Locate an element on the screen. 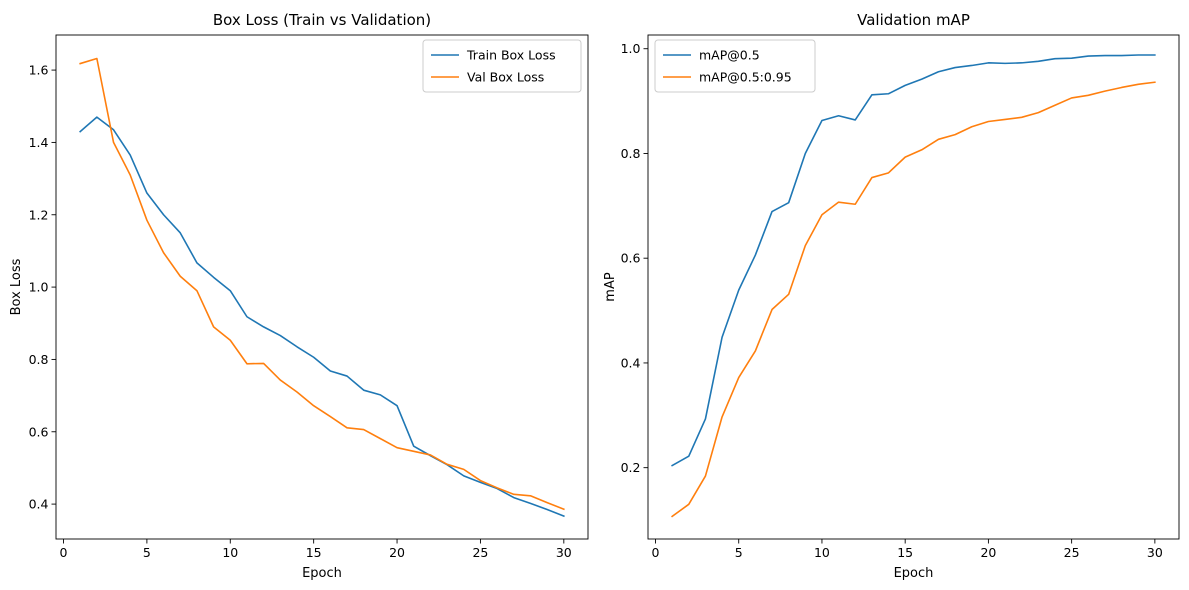  y-tick-label: 1.2 is located at coordinates (39, 214).